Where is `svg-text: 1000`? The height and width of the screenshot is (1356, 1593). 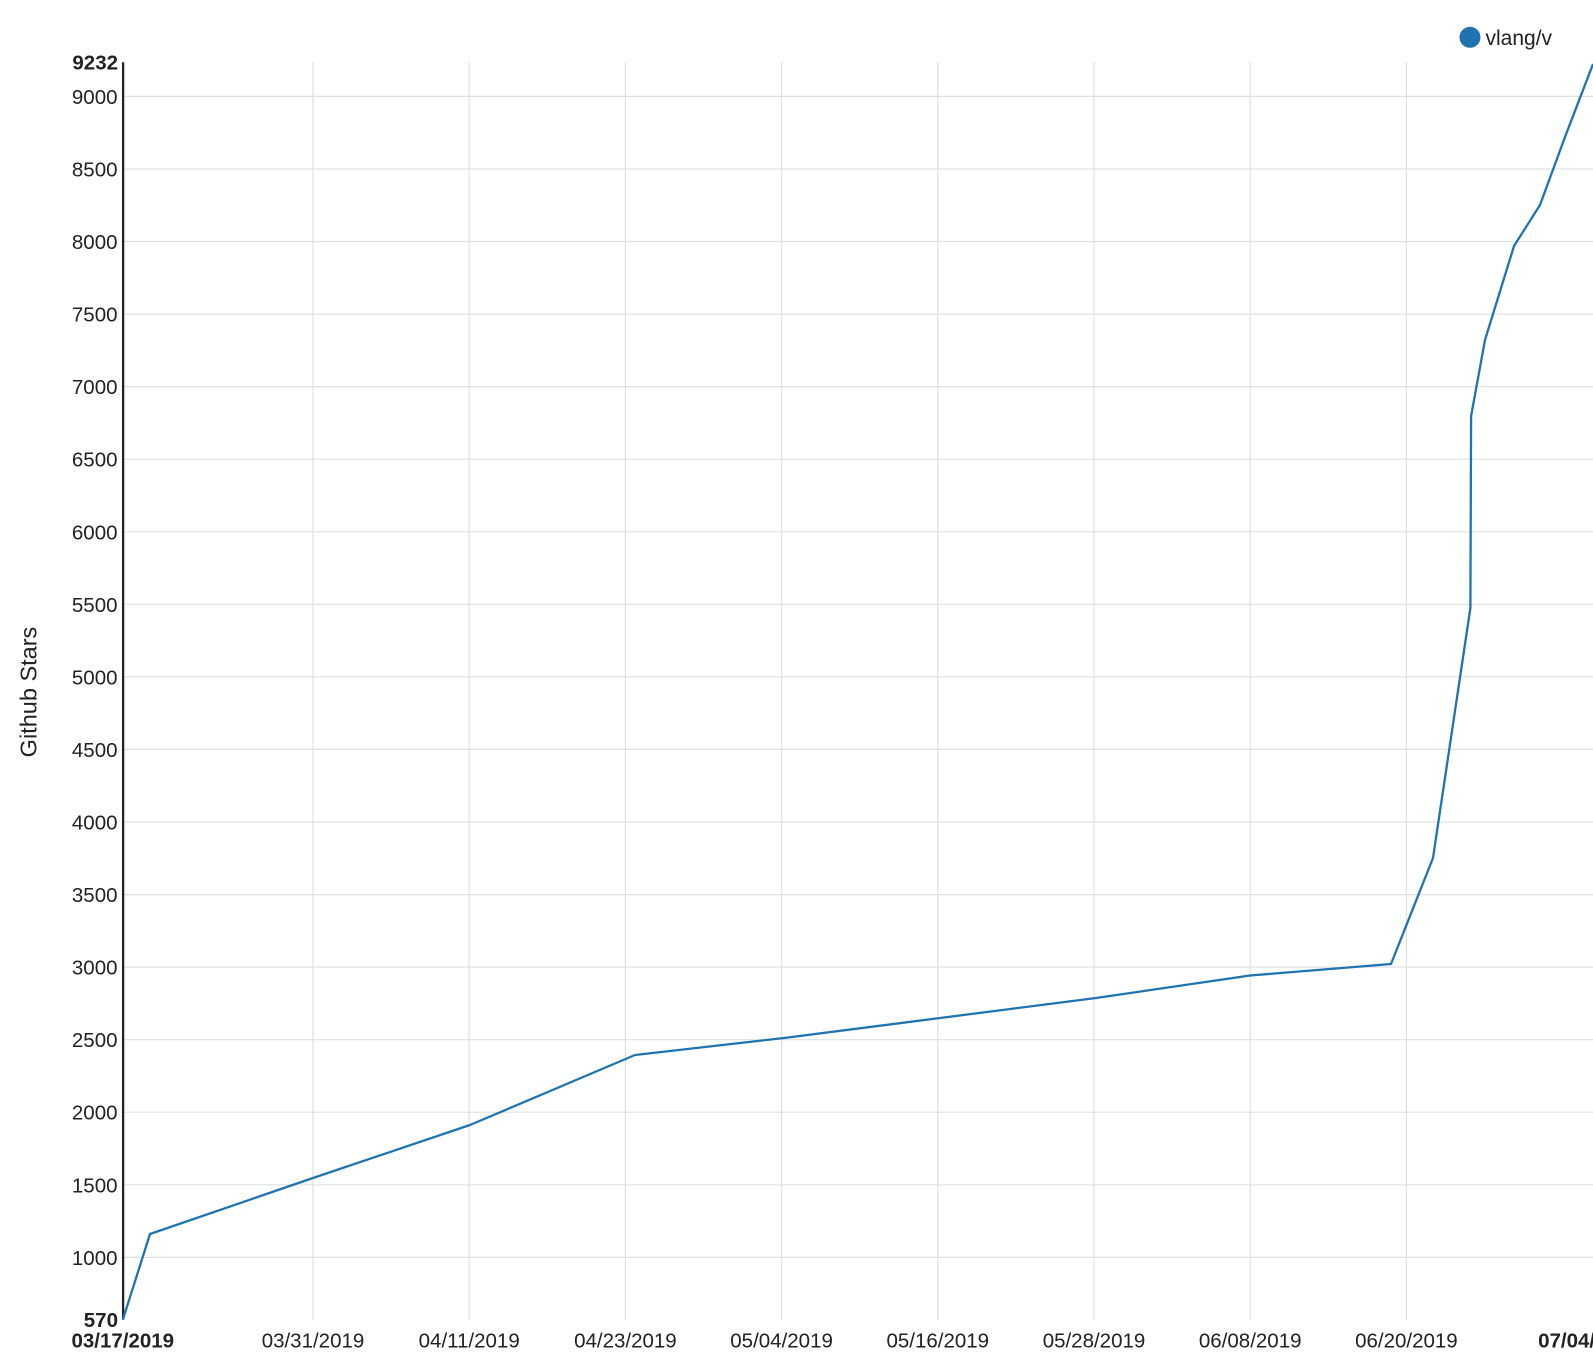
svg-text: 1000 is located at coordinates (95, 1258).